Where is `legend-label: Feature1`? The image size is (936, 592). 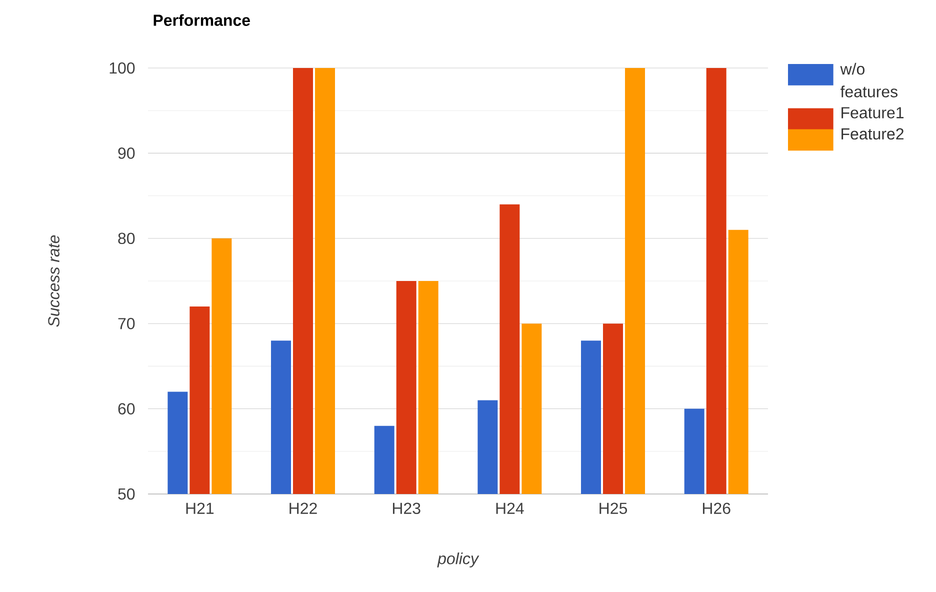 legend-label: Feature1 is located at coordinates (873, 112).